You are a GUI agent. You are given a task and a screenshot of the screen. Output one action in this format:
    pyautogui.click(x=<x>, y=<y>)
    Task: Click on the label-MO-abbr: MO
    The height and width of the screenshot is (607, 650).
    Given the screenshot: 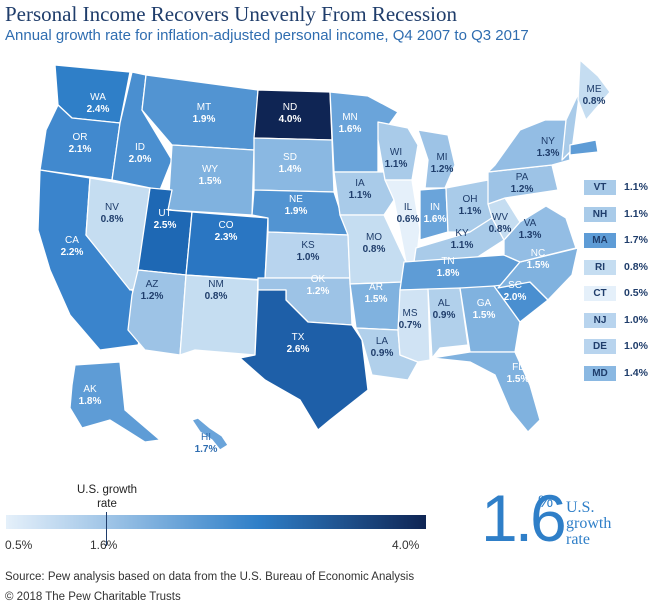 What is the action you would take?
    pyautogui.click(x=374, y=237)
    